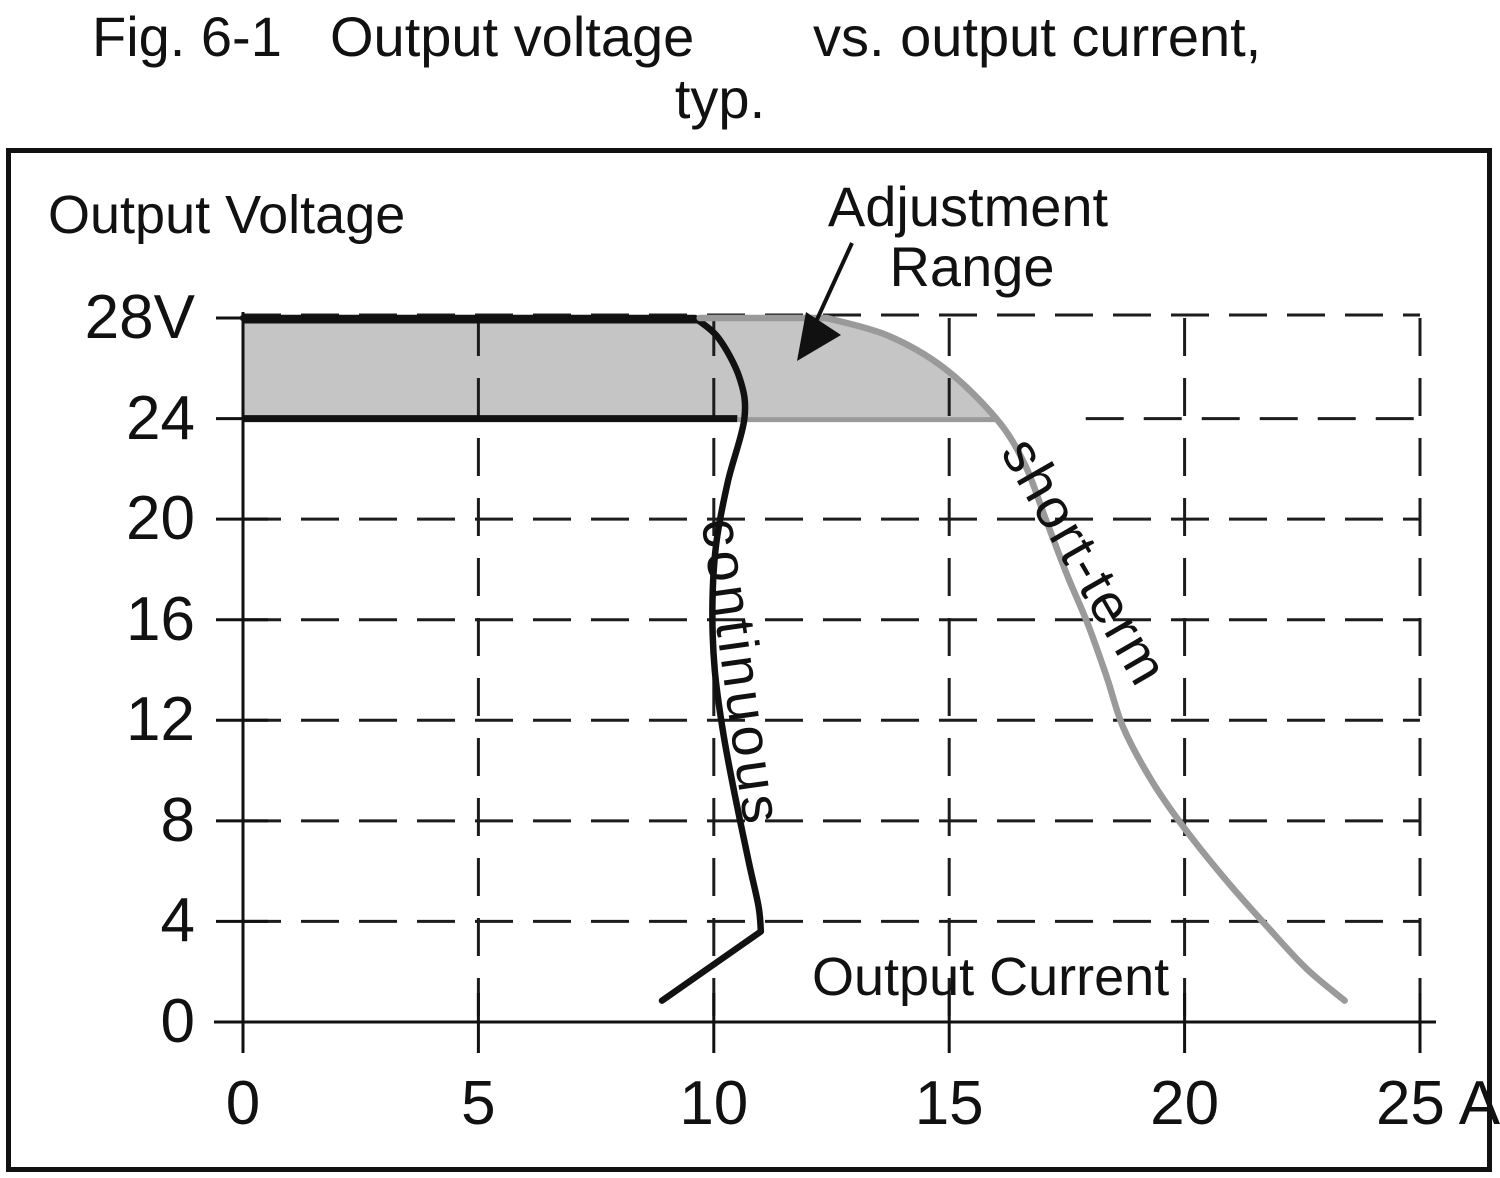  What do you see at coordinates (160, 619) in the screenshot?
I see `y-tick-label-16: 16` at bounding box center [160, 619].